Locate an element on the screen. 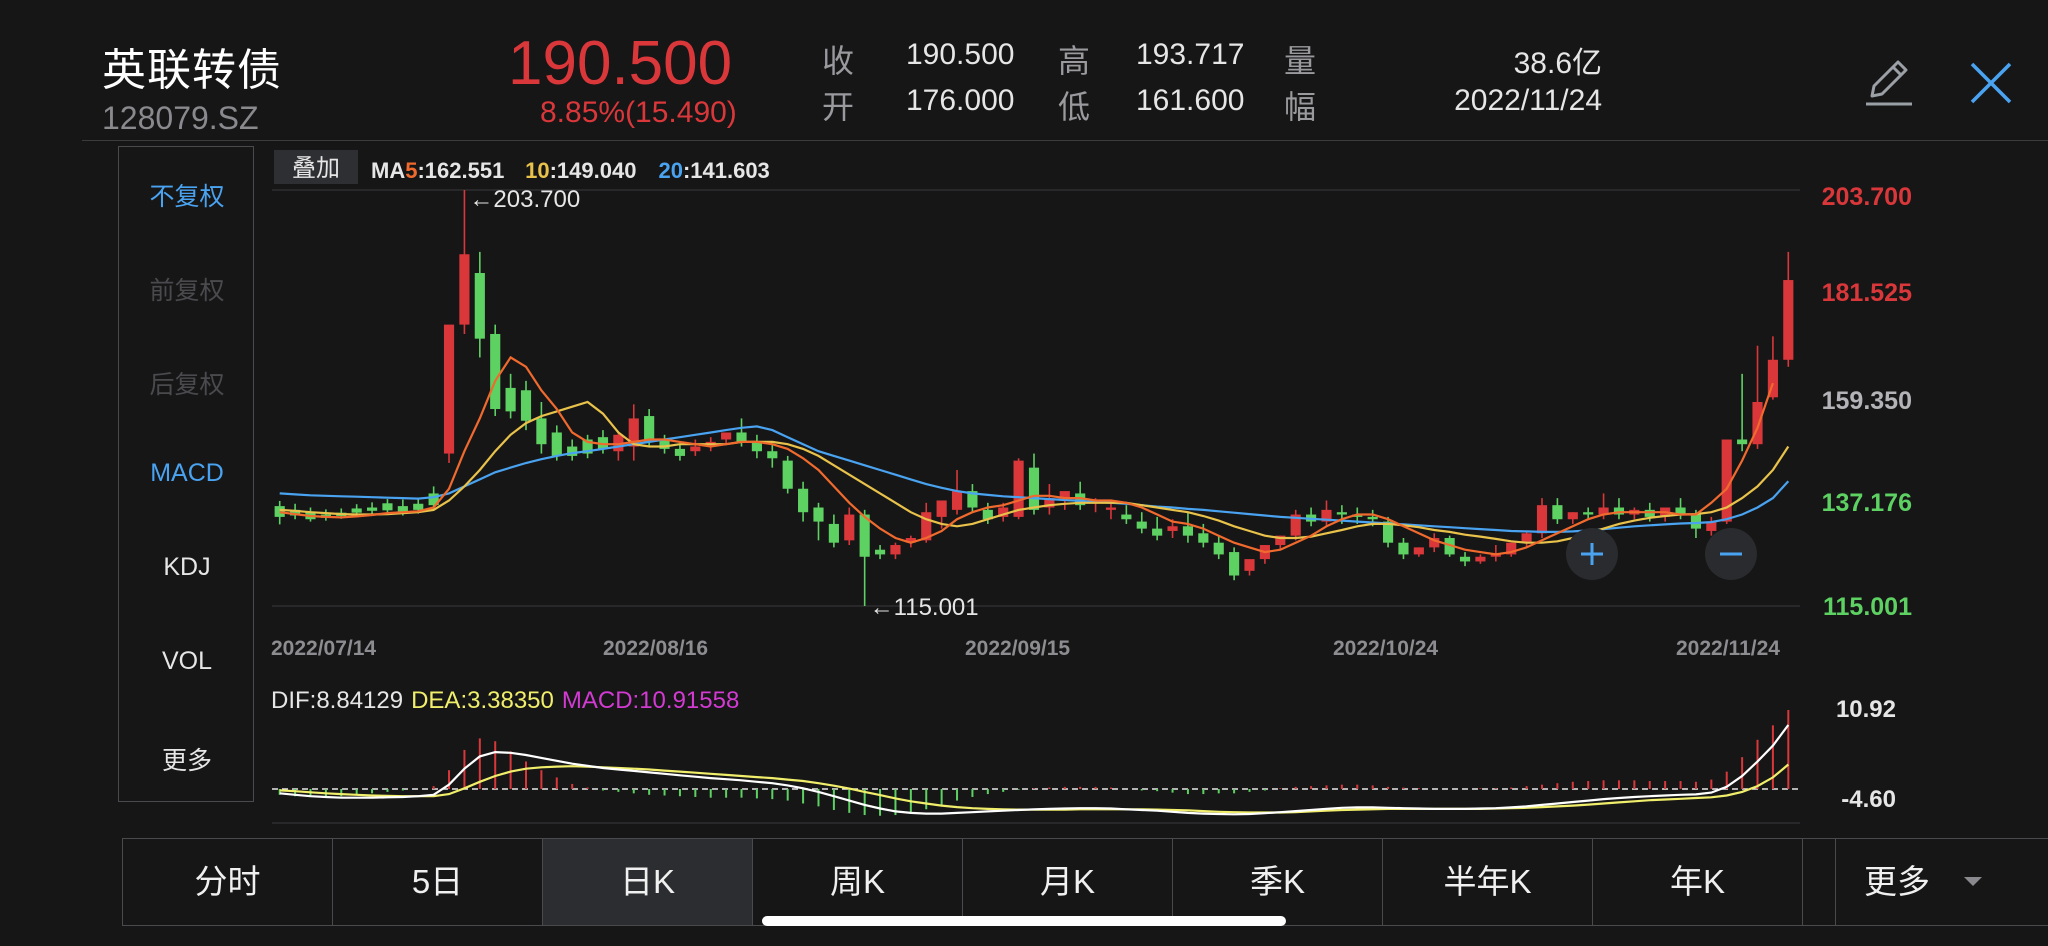  quote-value-date: 2022/11/24 is located at coordinates (1528, 100).